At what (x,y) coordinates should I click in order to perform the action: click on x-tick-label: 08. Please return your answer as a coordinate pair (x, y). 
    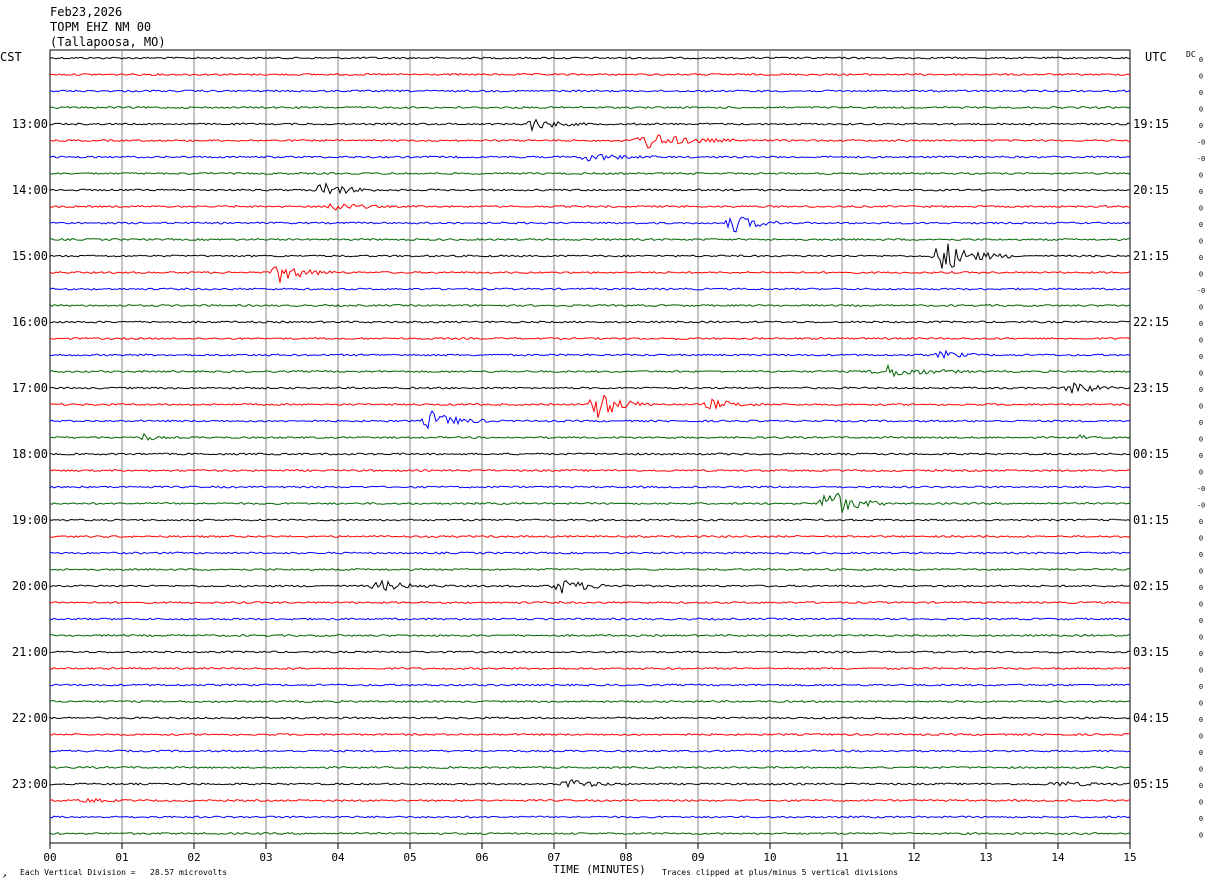
    Looking at the image, I should click on (625, 857).